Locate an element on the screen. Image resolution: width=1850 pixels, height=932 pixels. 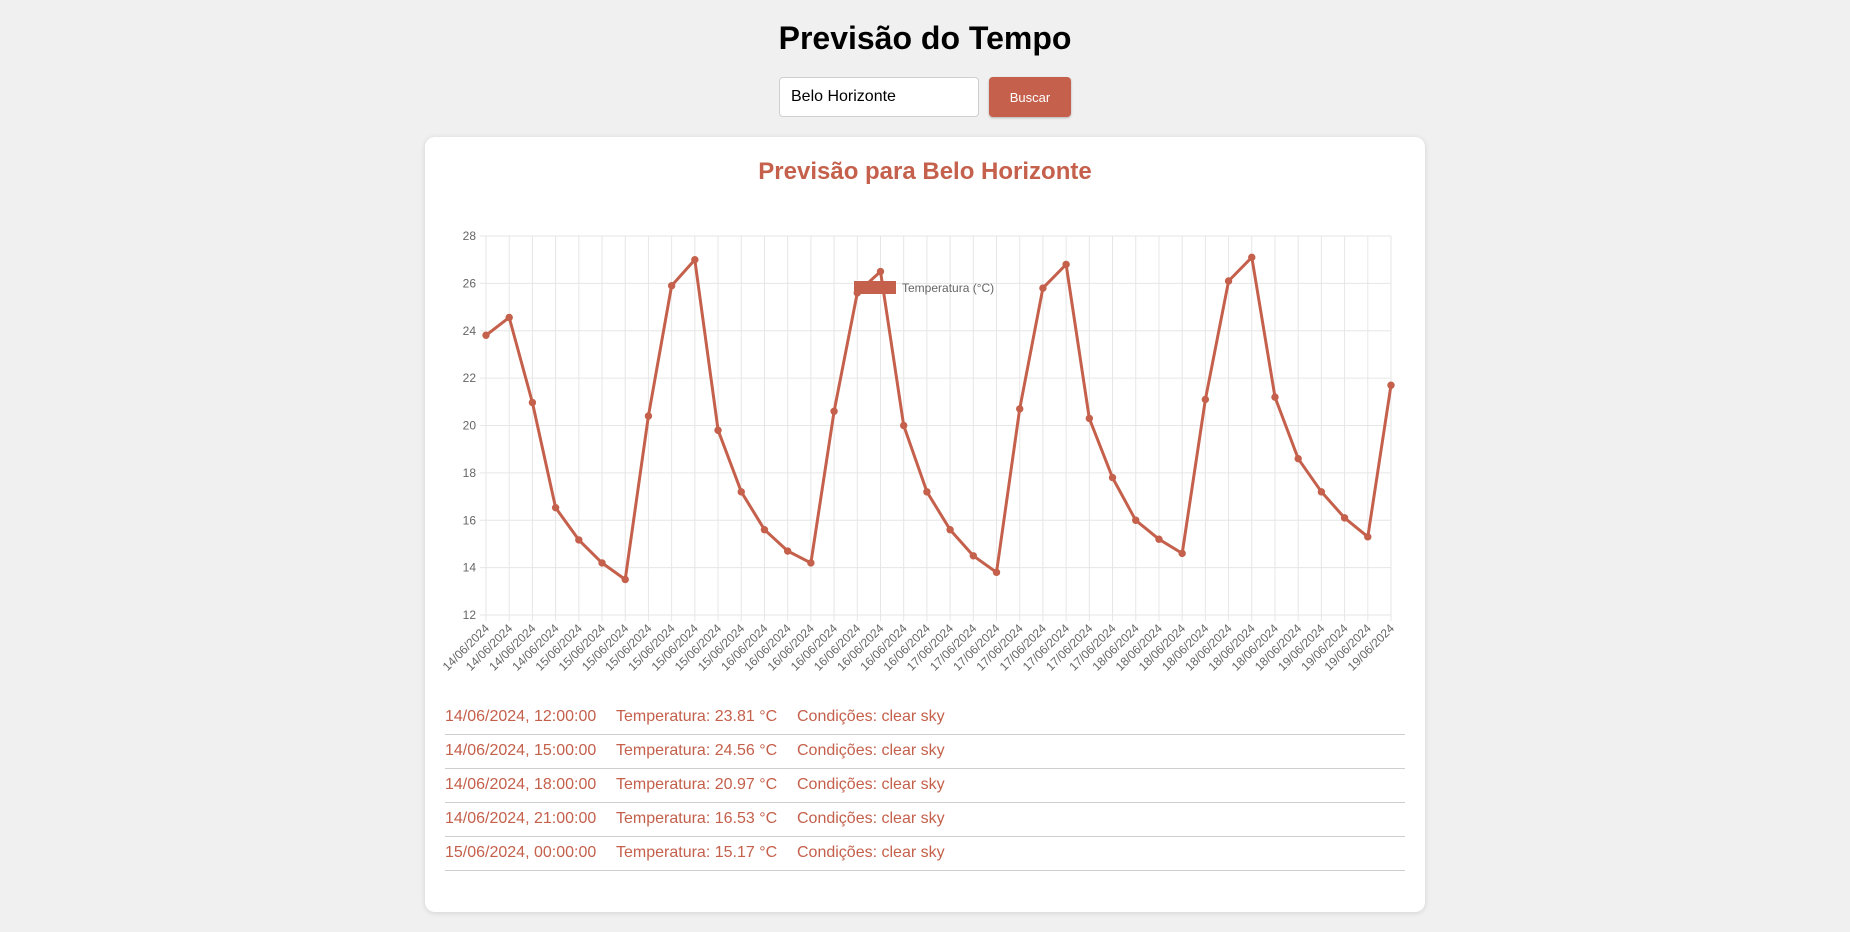
entry-datetime: 15/06/2024, 00:00:00 is located at coordinates (521, 852).